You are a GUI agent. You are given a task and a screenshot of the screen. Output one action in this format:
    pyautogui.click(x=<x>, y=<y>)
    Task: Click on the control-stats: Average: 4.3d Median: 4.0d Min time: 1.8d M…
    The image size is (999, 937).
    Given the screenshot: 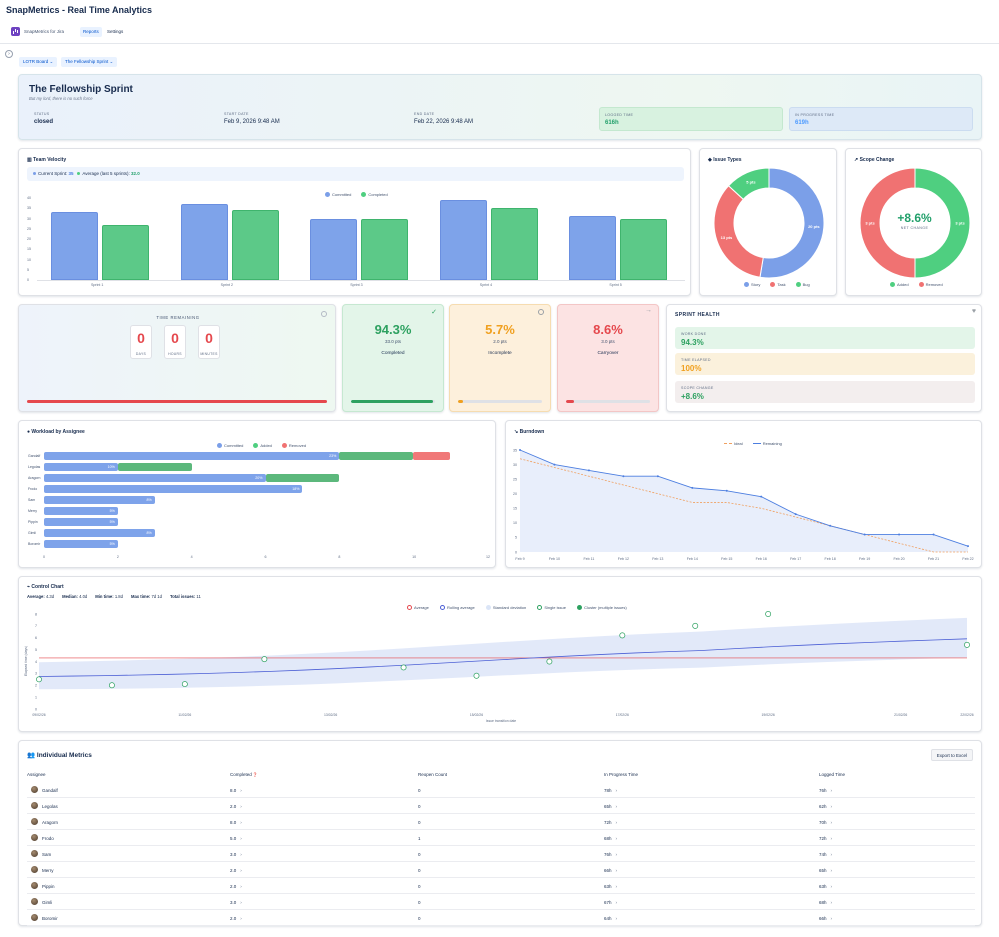 What is the action you would take?
    pyautogui.click(x=118, y=596)
    